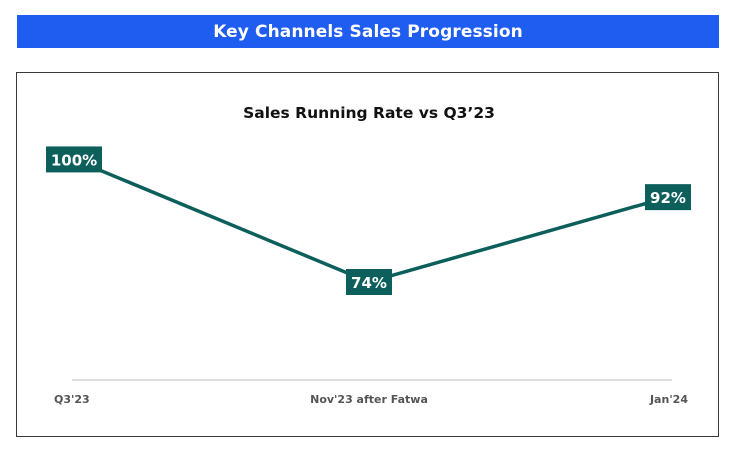 The height and width of the screenshot is (454, 738). Describe the element at coordinates (369, 113) in the screenshot. I see `chart-title: Sales Running Rate vs Q3’23` at that location.